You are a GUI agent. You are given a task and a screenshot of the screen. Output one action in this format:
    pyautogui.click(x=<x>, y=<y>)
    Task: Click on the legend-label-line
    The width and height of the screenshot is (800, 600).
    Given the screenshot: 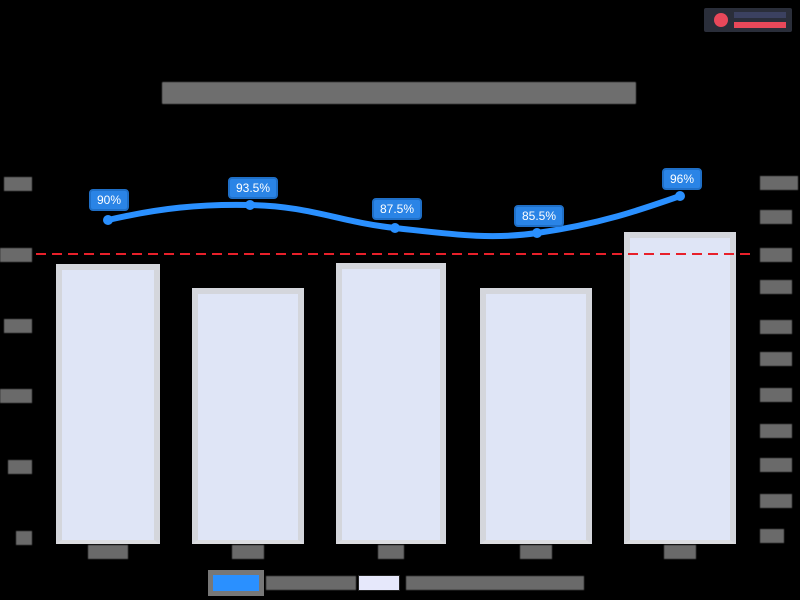 What is the action you would take?
    pyautogui.click(x=311, y=583)
    